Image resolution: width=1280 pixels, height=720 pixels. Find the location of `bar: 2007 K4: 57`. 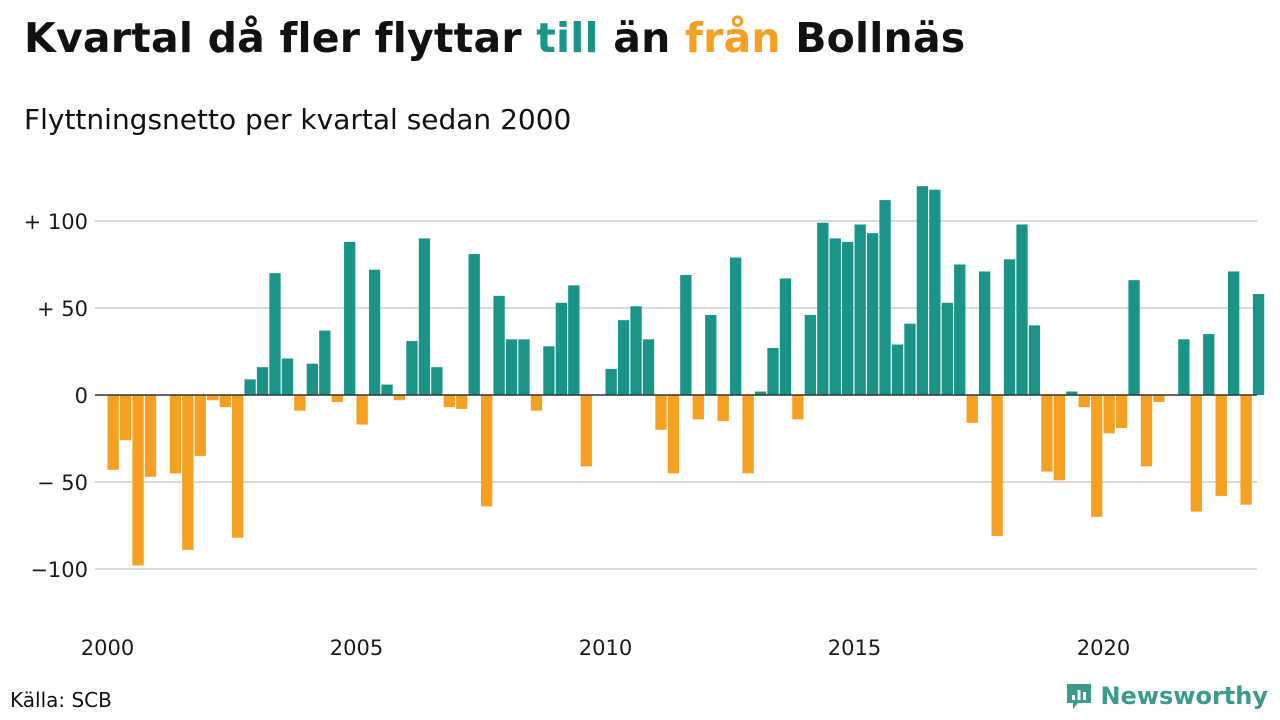

bar: 2007 K4: 57 is located at coordinates (499, 345).